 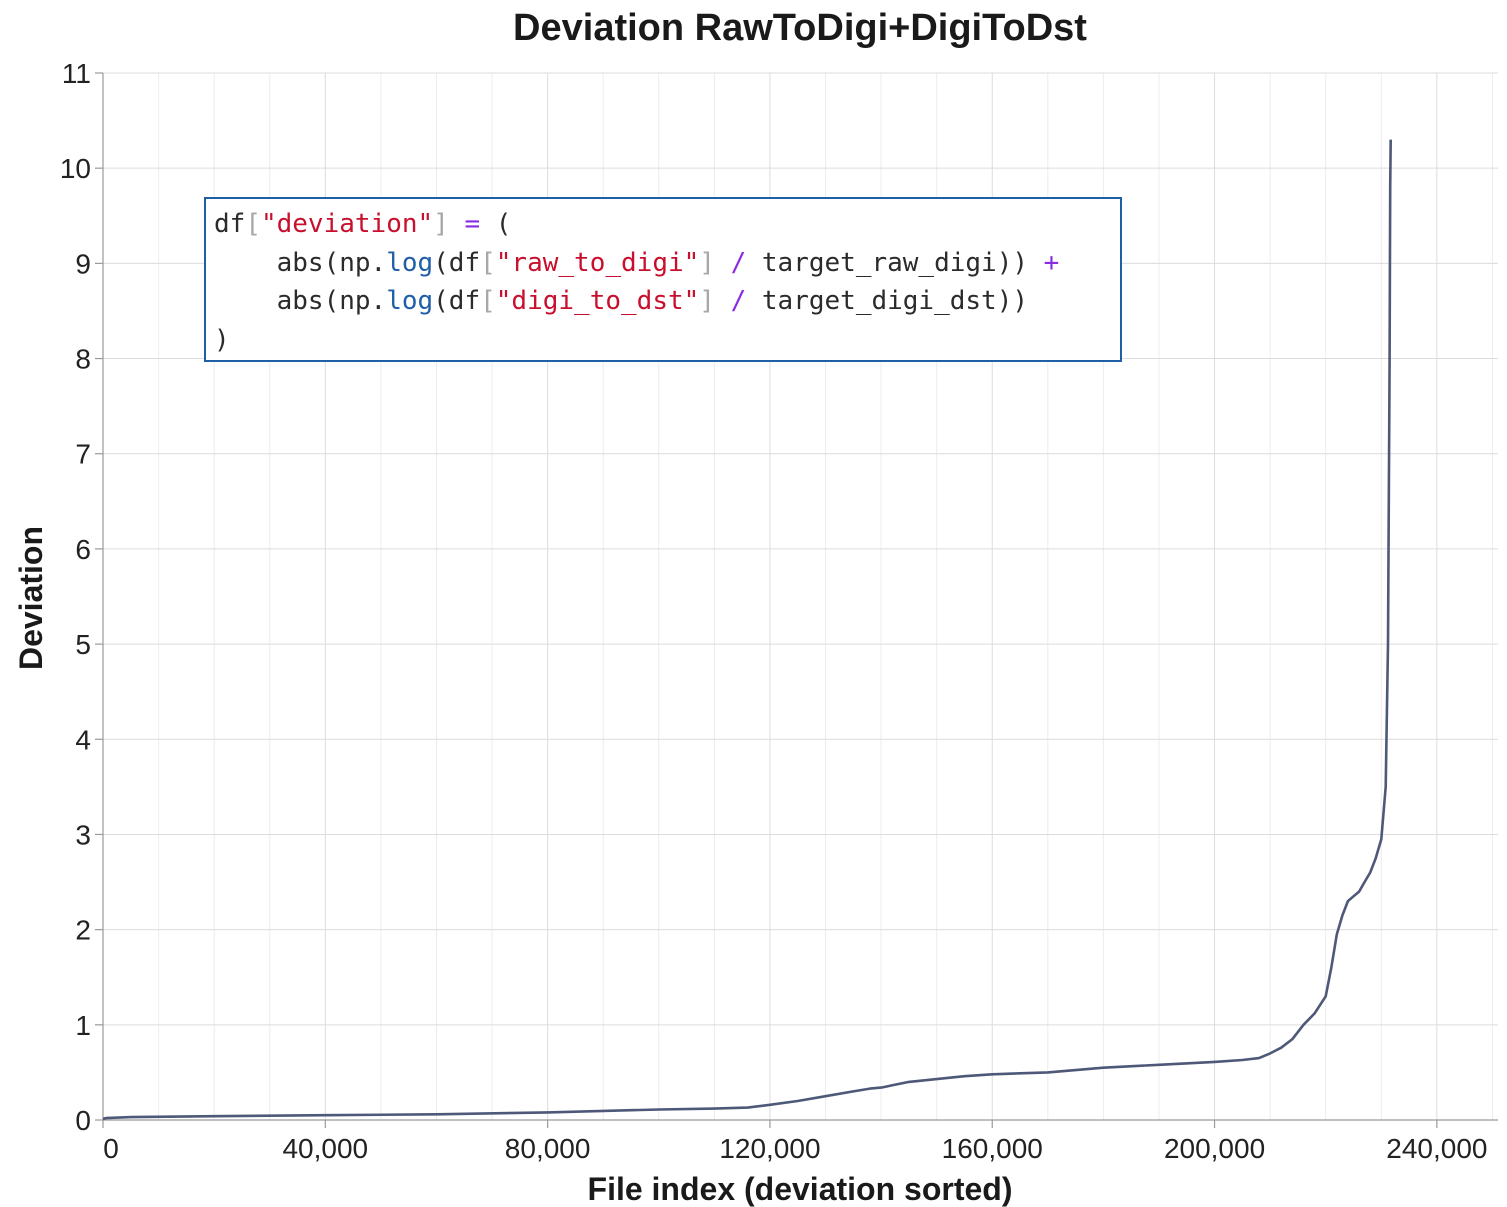 I want to click on y-tick-label: 3, so click(x=83, y=834).